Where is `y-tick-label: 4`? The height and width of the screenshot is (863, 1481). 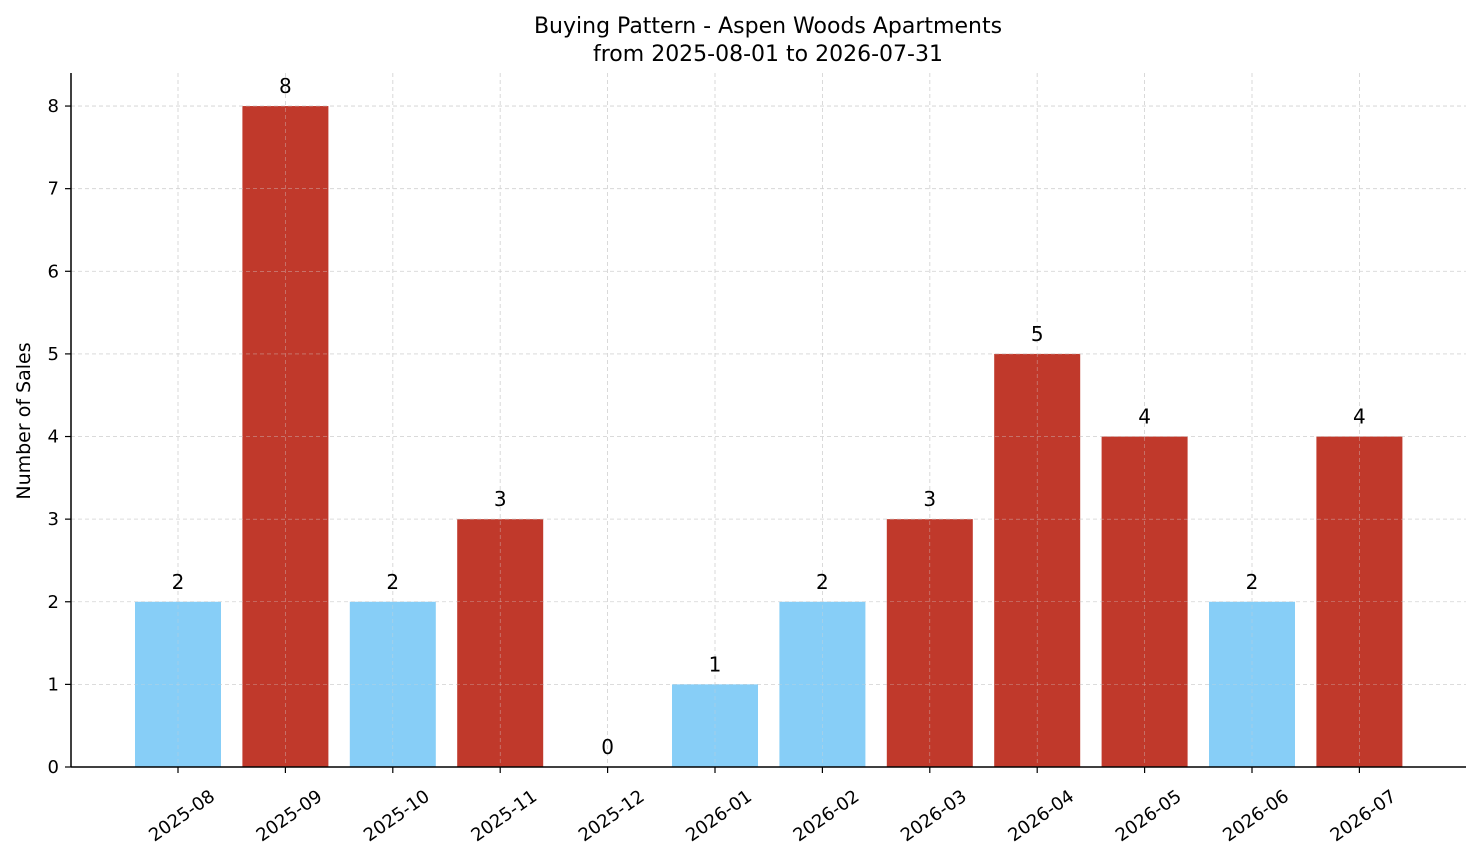
y-tick-label: 4 is located at coordinates (53, 437).